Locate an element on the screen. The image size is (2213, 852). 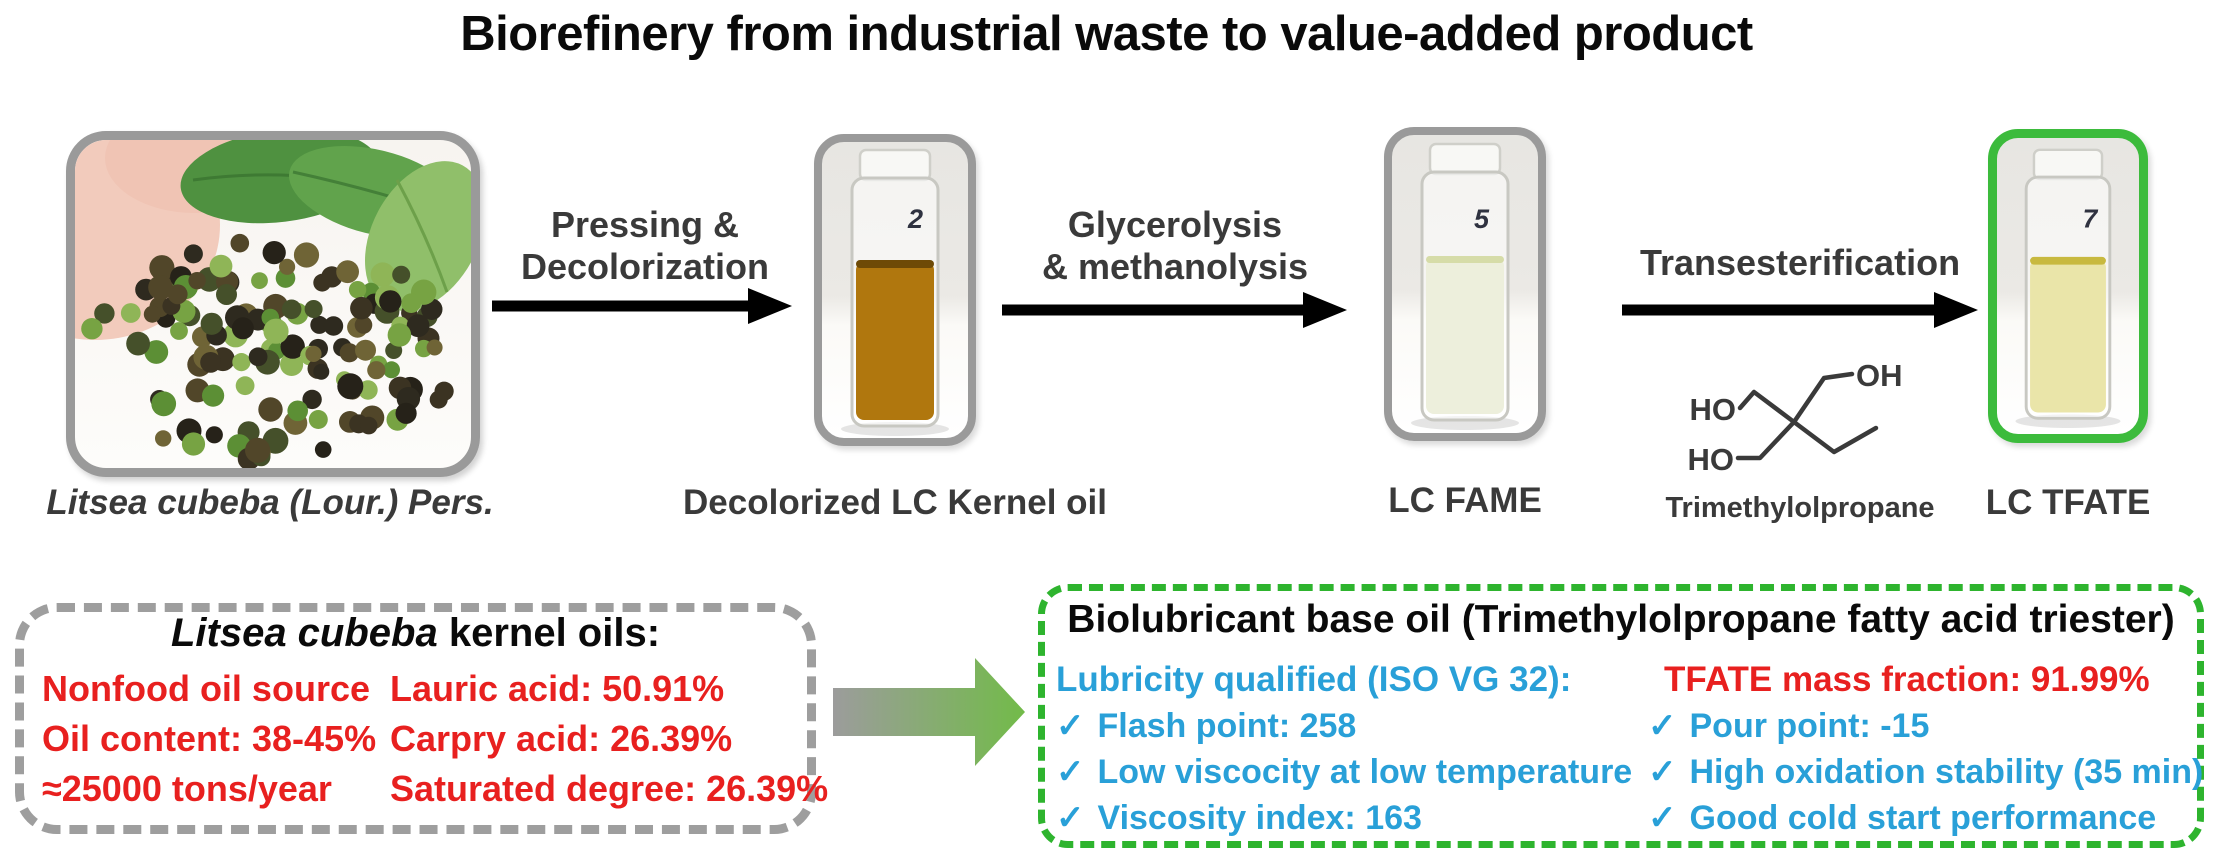
litsea-cubeba-berries-photo is located at coordinates (273, 304).